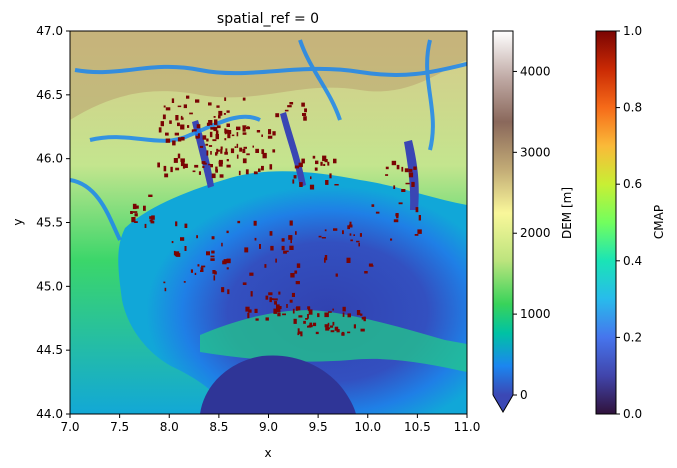 This screenshot has width=677, height=468. What do you see at coordinates (268, 75) in the screenshot?
I see `alpine-high-terrain` at bounding box center [268, 75].